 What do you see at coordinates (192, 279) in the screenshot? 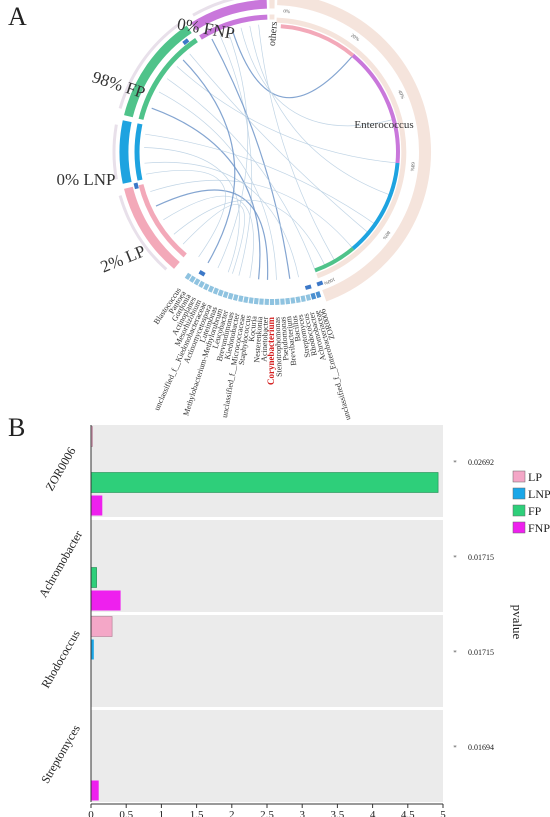
I see `genus-marker-pantoea` at bounding box center [192, 279].